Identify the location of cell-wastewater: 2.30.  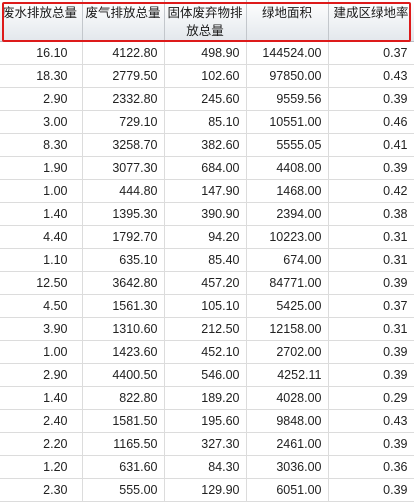
(41, 490).